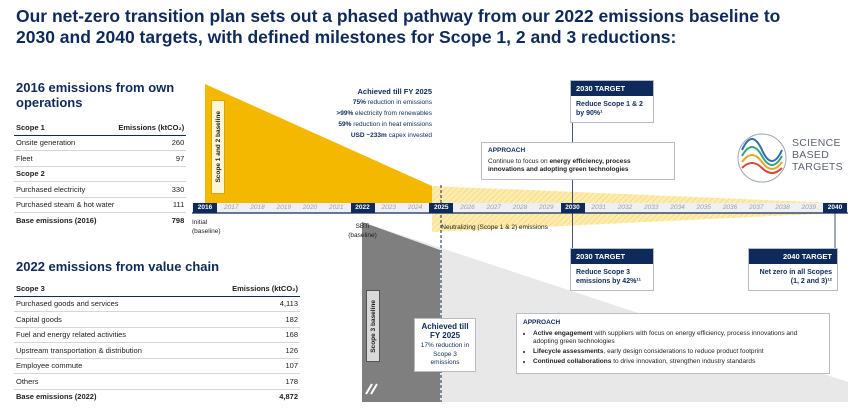 The image size is (857, 420). I want to click on achieved-item: 75% reduction in emissions, so click(366, 102).